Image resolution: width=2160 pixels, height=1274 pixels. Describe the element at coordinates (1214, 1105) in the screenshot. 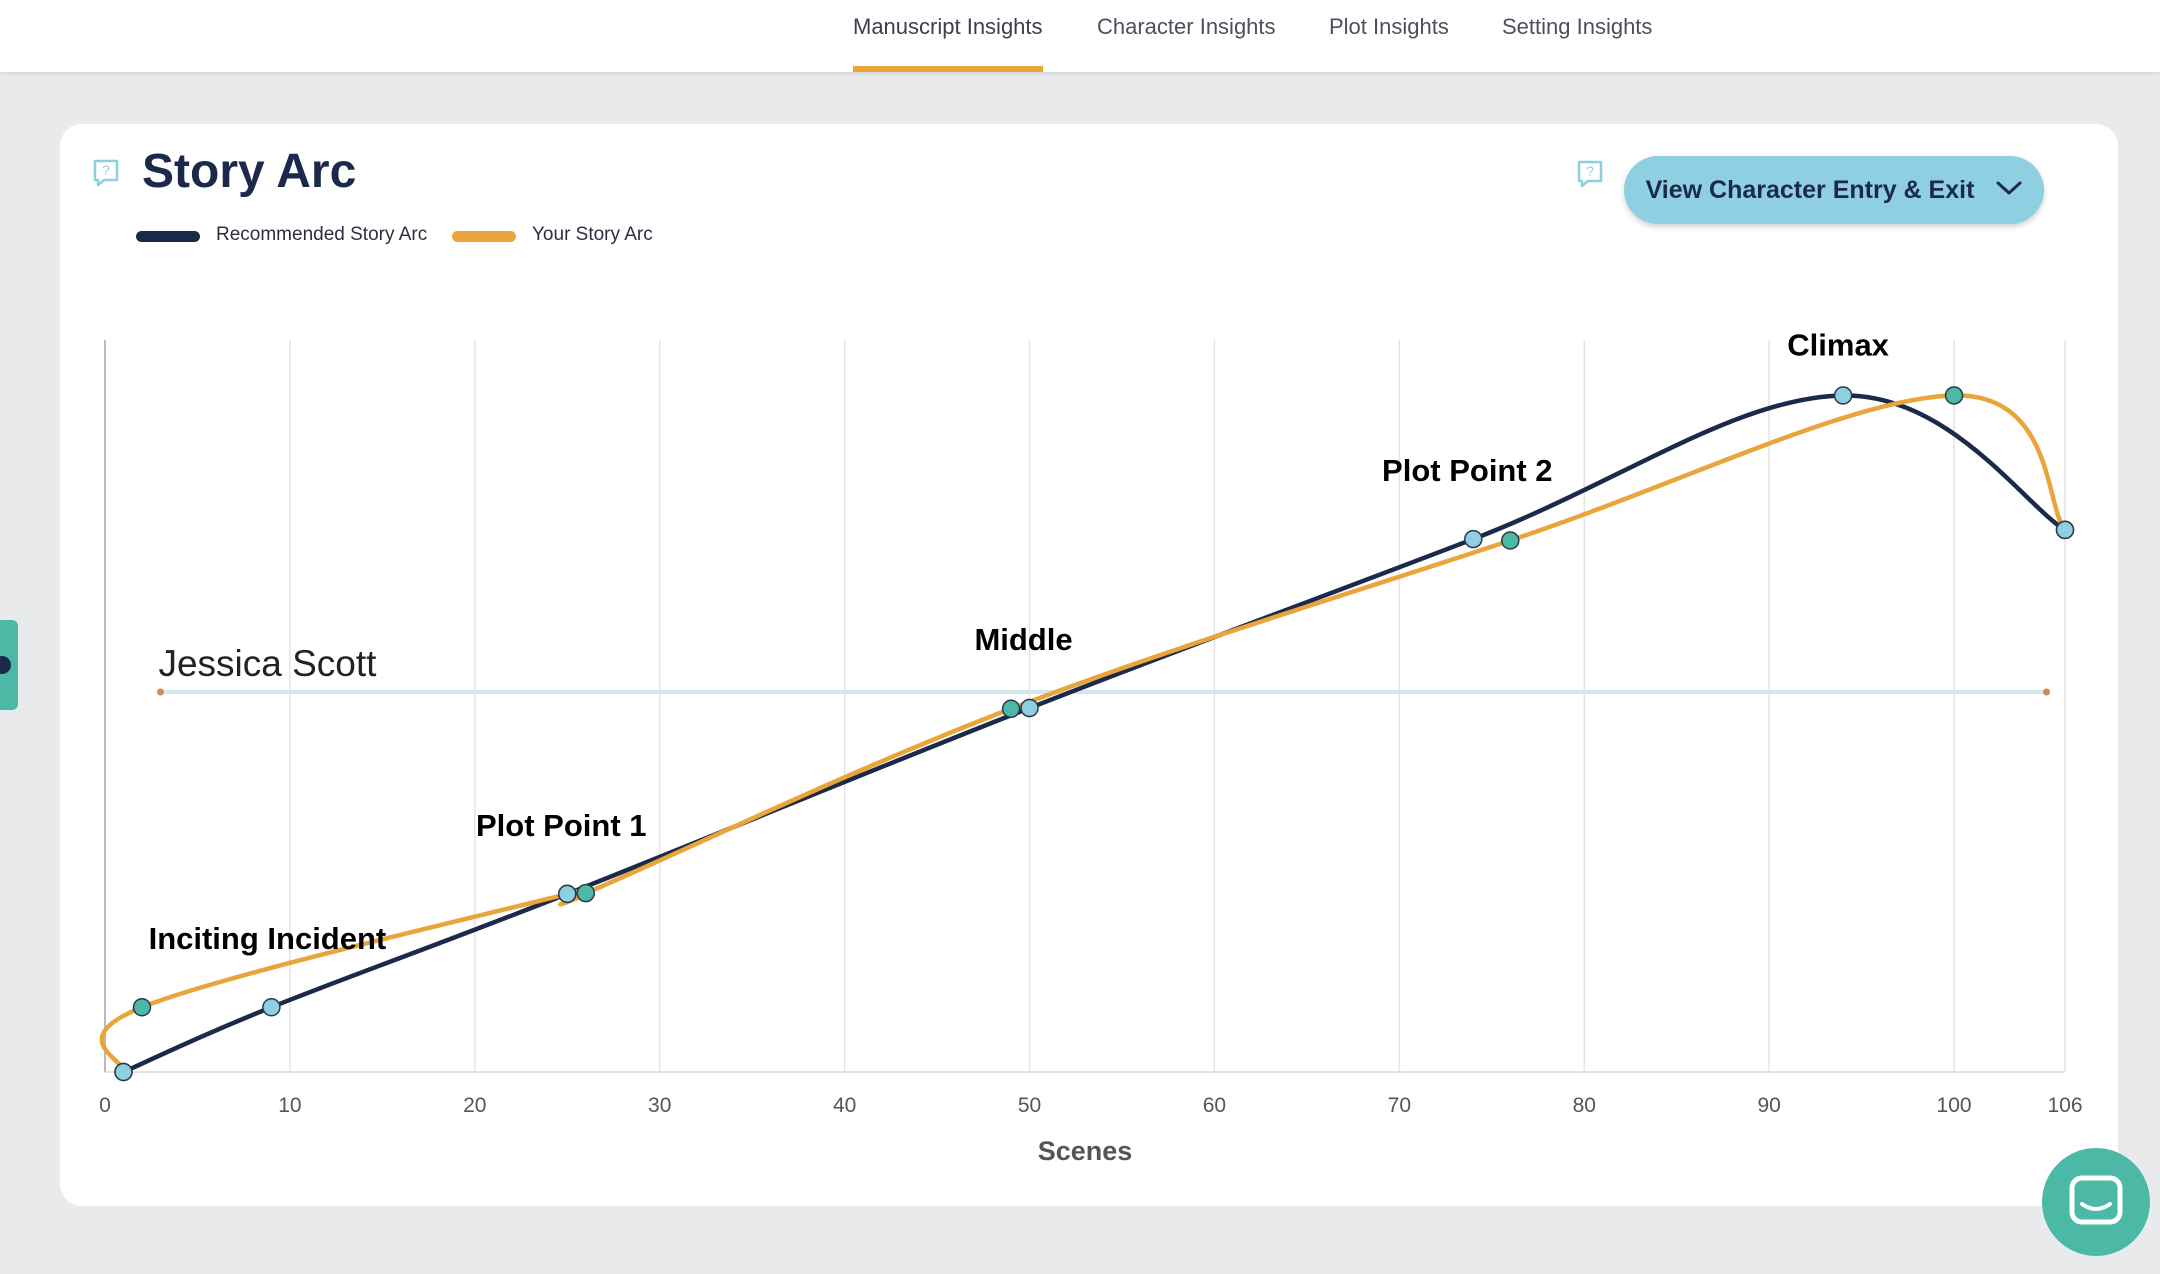

I see `x-tick-label: 60` at that location.